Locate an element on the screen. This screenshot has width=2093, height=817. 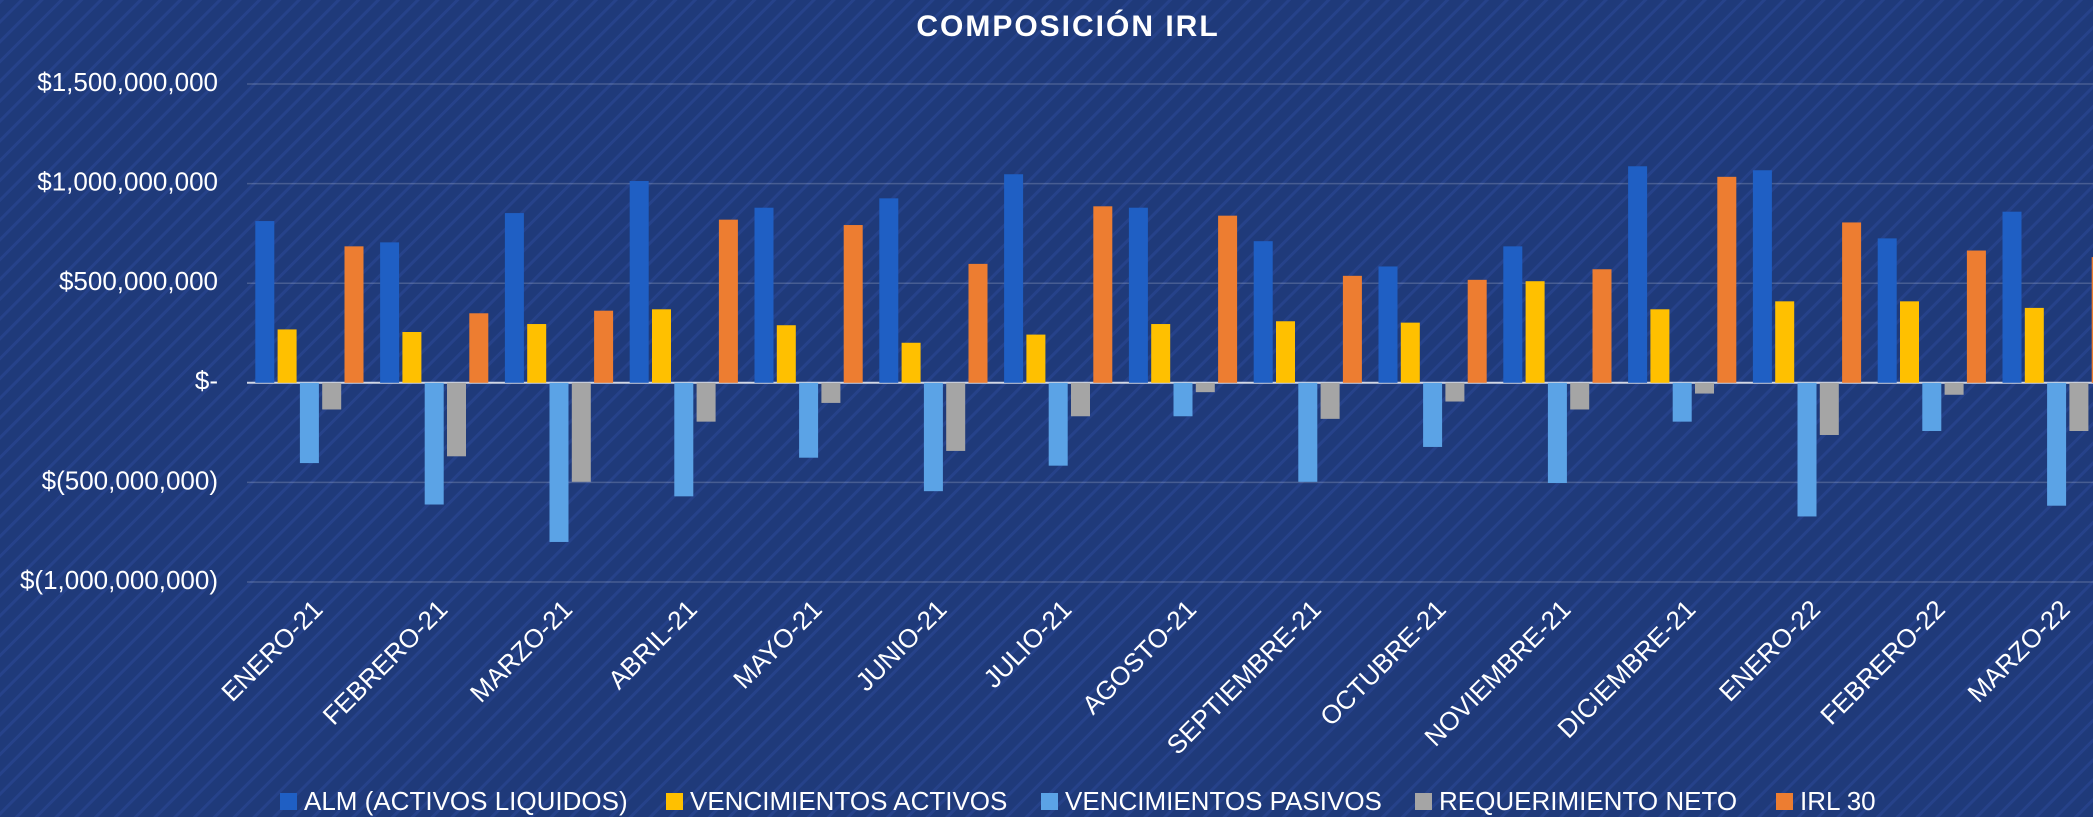
y-tick-label: $(500,000,000) is located at coordinates (130, 480).